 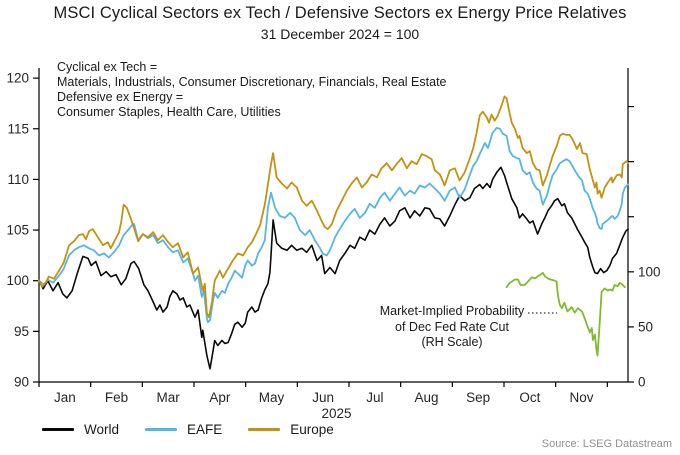 I want to click on legend-item-europe: Europe, so click(x=291, y=429).